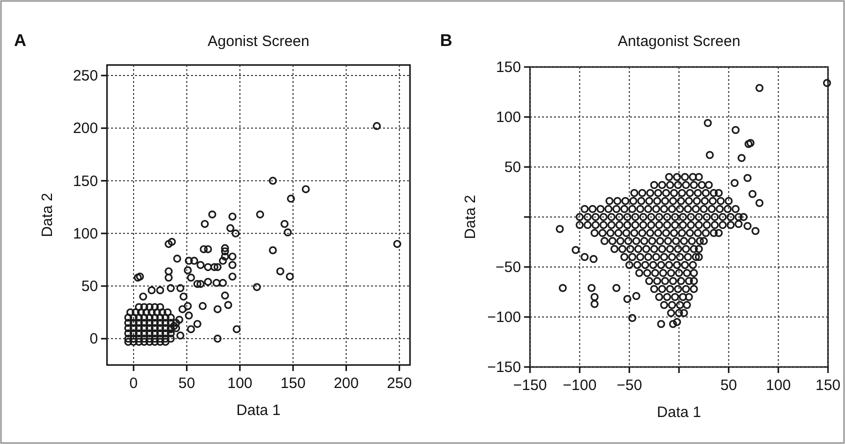 This screenshot has height=444, width=845. I want to click on x-tick-label: −150, so click(530, 385).